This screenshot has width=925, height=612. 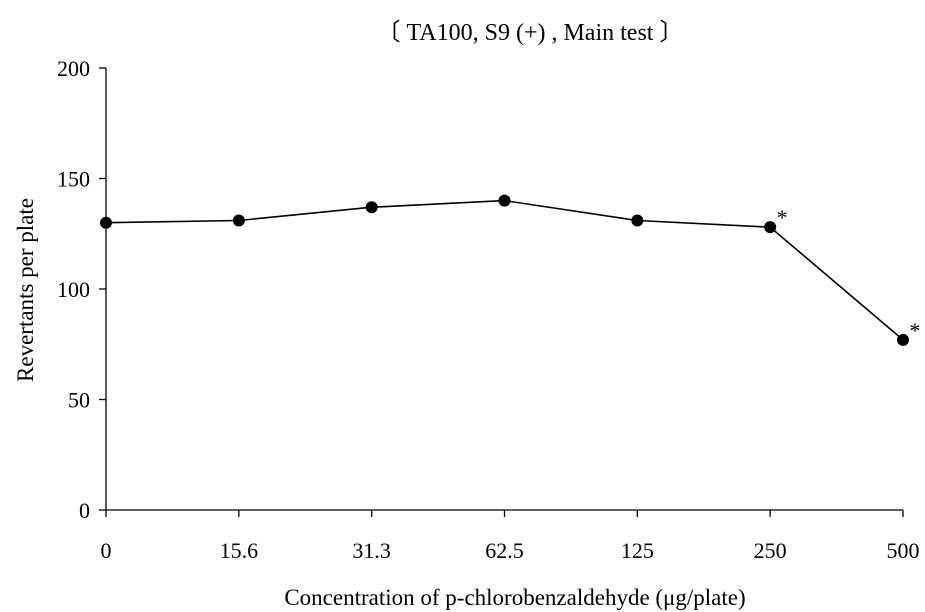 I want to click on y-axis: 0 50 100 150 200, so click(x=82, y=289).